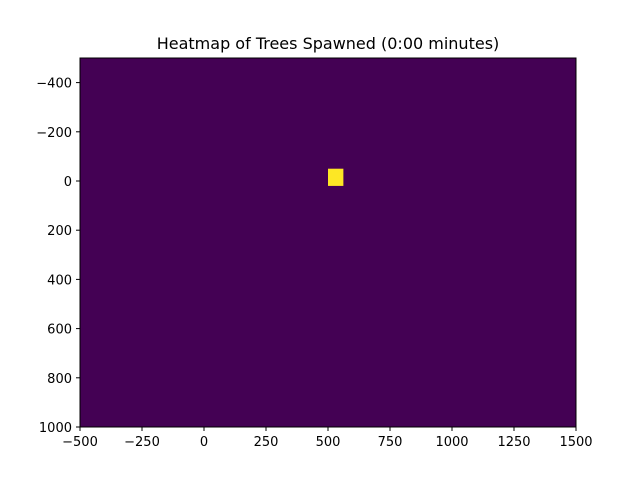  Describe the element at coordinates (266, 442) in the screenshot. I see `x-tick-label: 250` at that location.